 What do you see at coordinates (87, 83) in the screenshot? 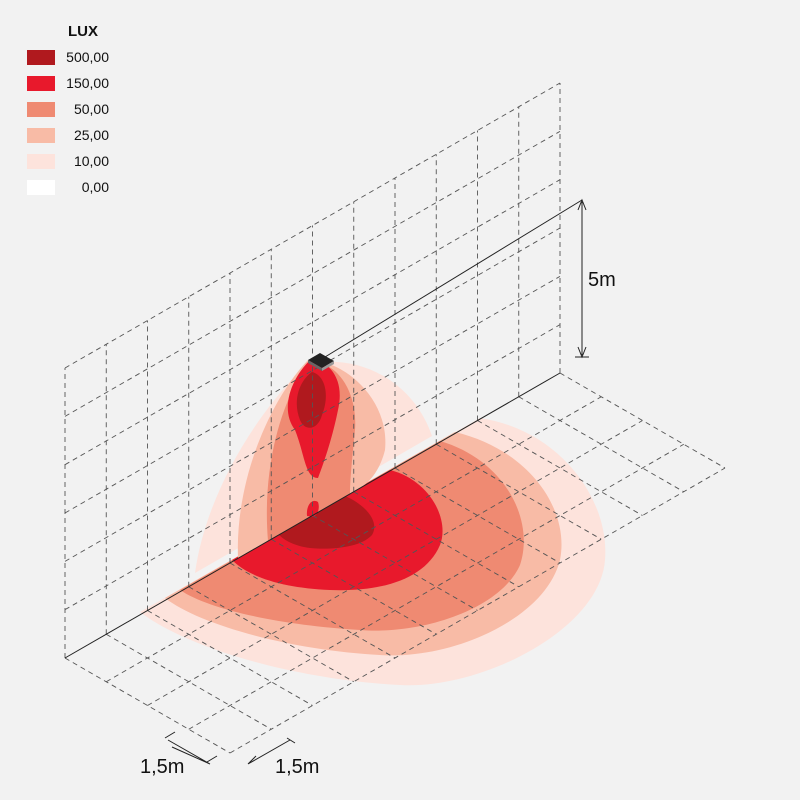
I see `legend-label: 150,00` at bounding box center [87, 83].